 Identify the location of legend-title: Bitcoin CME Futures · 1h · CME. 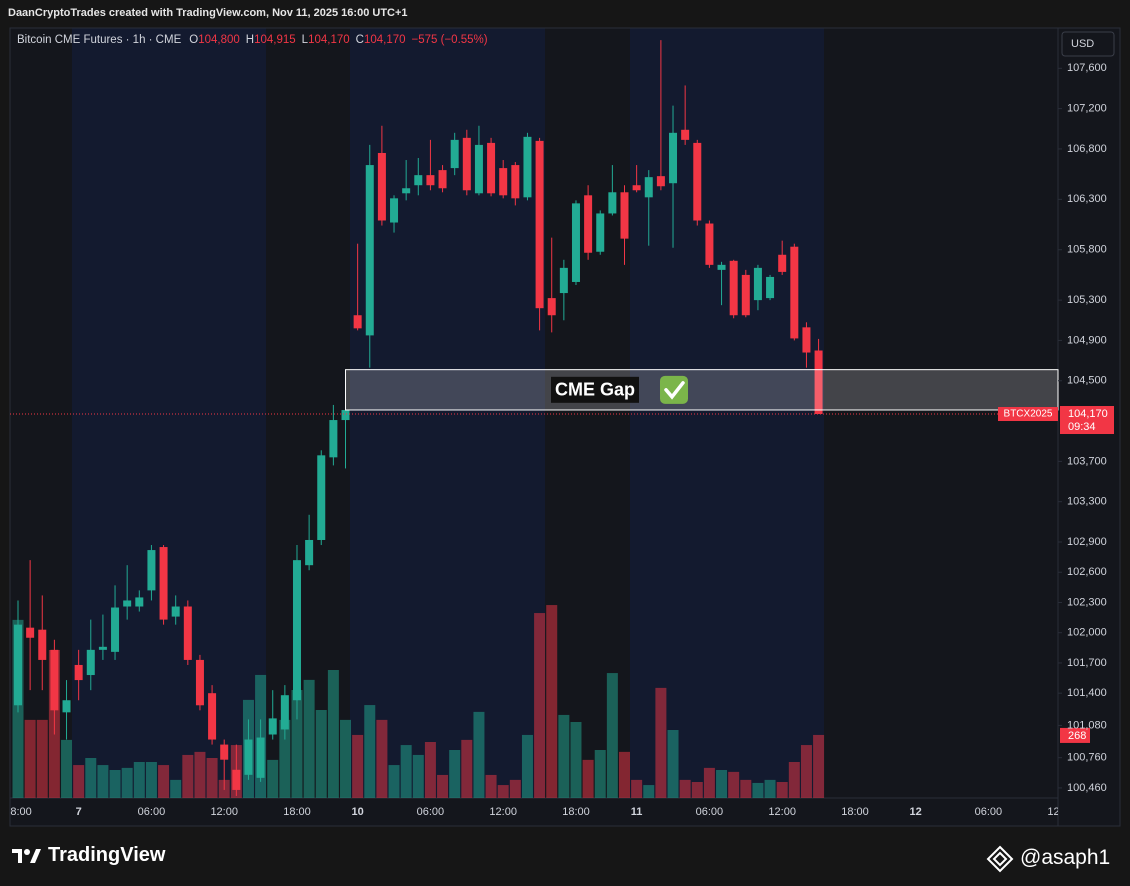
(99, 40).